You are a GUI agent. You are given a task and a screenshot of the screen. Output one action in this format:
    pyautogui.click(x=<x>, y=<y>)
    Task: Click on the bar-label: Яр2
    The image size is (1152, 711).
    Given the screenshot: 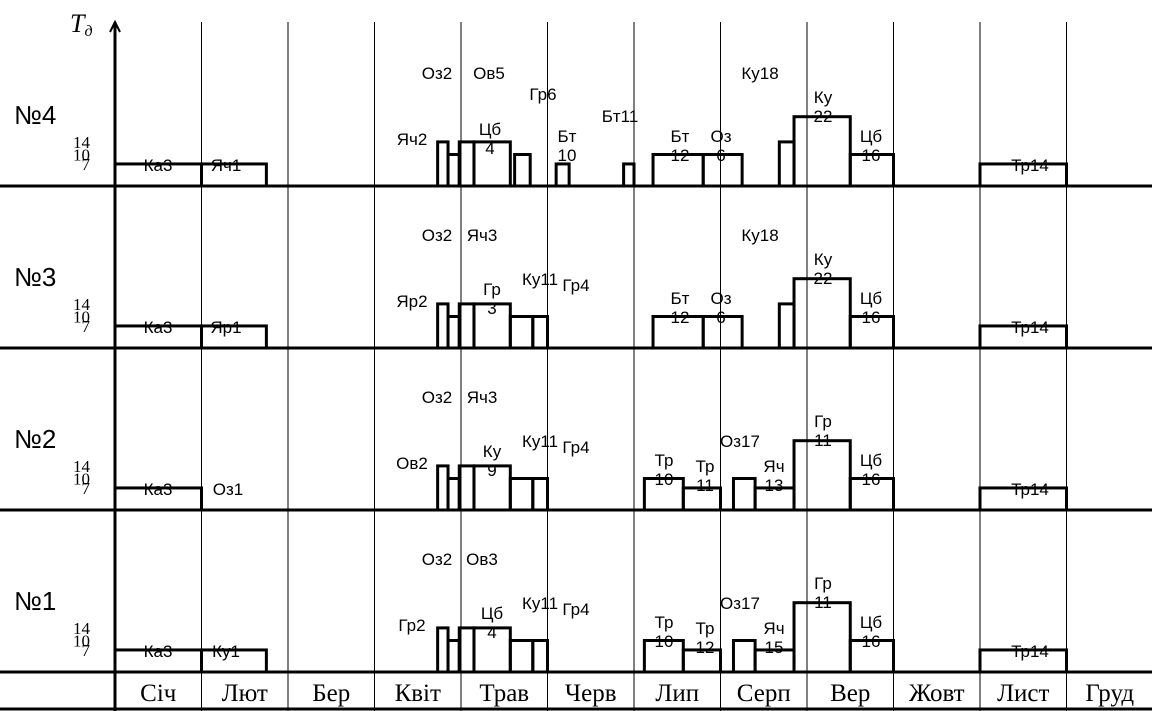 What is the action you would take?
    pyautogui.click(x=411, y=301)
    